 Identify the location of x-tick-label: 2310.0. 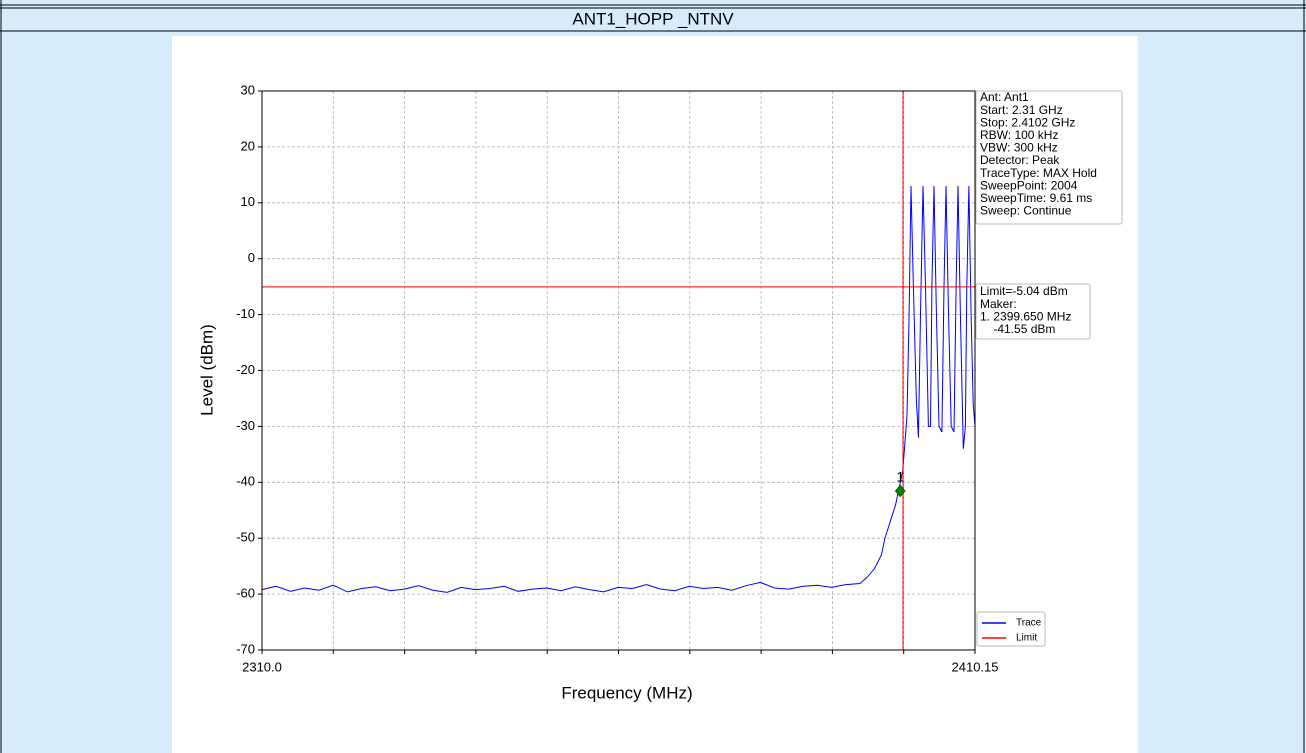
(262, 666).